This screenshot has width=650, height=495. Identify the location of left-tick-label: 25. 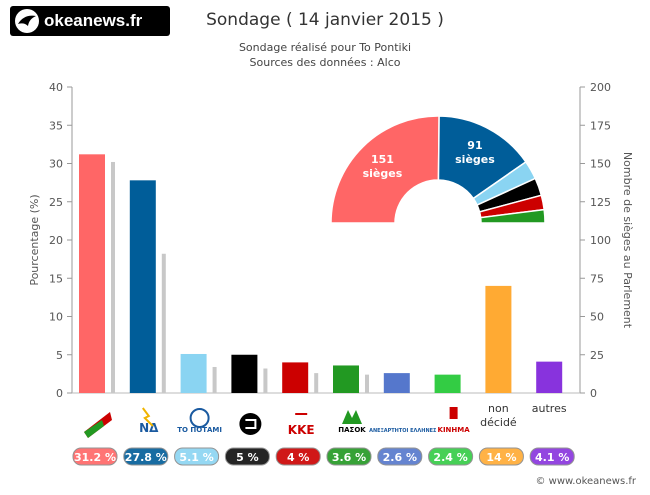
(56, 202).